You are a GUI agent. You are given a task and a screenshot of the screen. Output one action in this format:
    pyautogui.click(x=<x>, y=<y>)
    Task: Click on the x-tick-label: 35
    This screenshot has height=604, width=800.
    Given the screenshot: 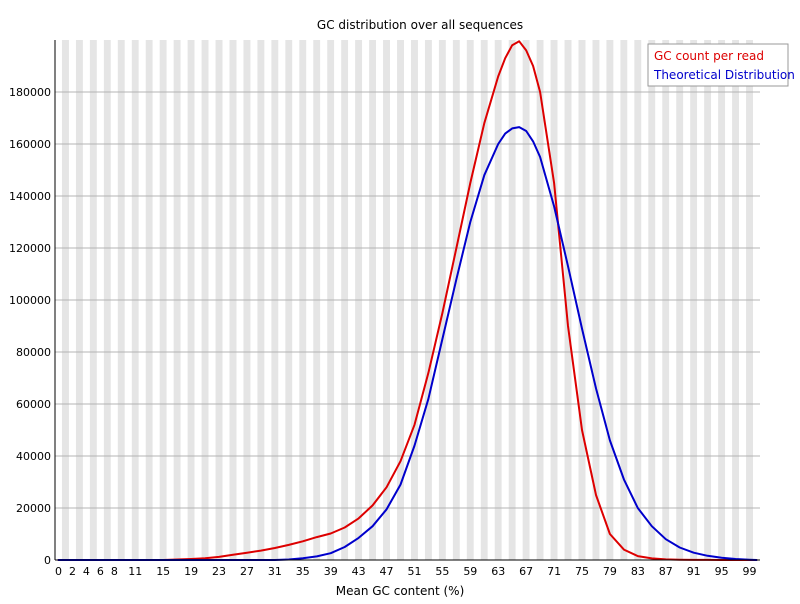 What is the action you would take?
    pyautogui.click(x=303, y=571)
    